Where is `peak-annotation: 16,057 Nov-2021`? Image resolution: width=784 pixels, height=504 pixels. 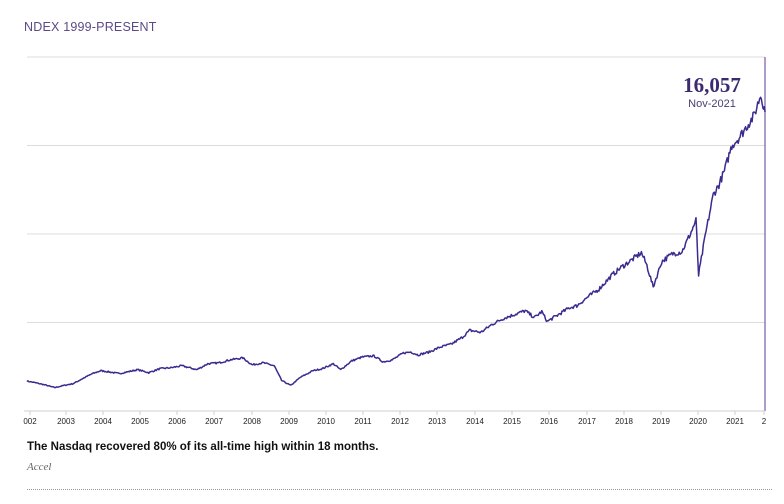
peak-annotation: 16,057 Nov-2021 is located at coordinates (712, 91).